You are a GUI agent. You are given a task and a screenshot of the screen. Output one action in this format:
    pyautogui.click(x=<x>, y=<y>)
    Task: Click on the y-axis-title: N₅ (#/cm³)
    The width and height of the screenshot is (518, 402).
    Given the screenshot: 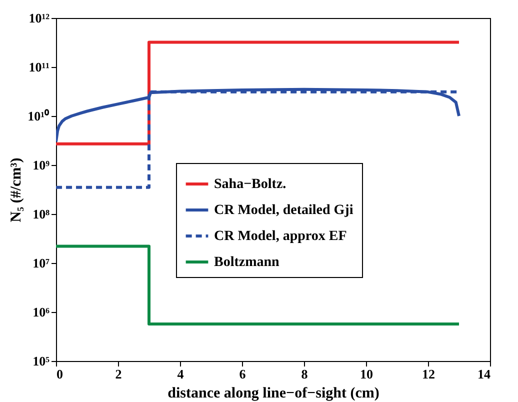 What is the action you would take?
    pyautogui.click(x=16, y=190)
    